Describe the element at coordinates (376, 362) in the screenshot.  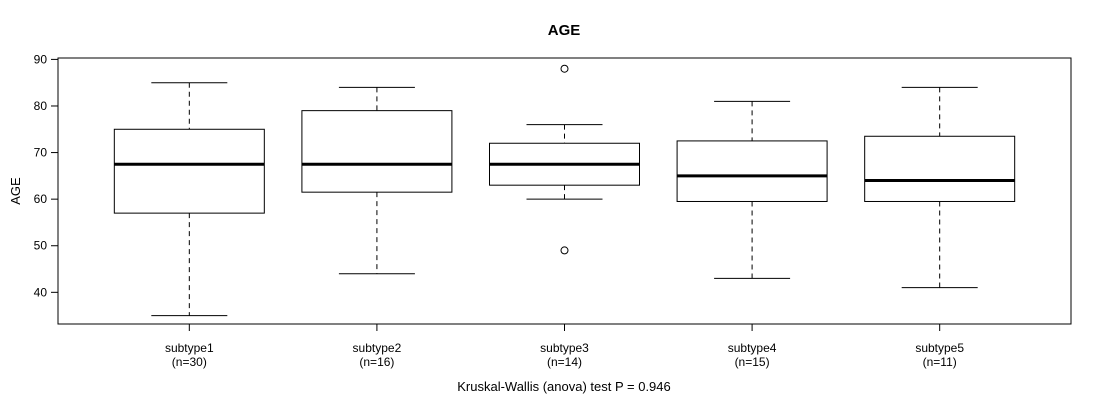
I see `group-n-label: (n=16)` at that location.